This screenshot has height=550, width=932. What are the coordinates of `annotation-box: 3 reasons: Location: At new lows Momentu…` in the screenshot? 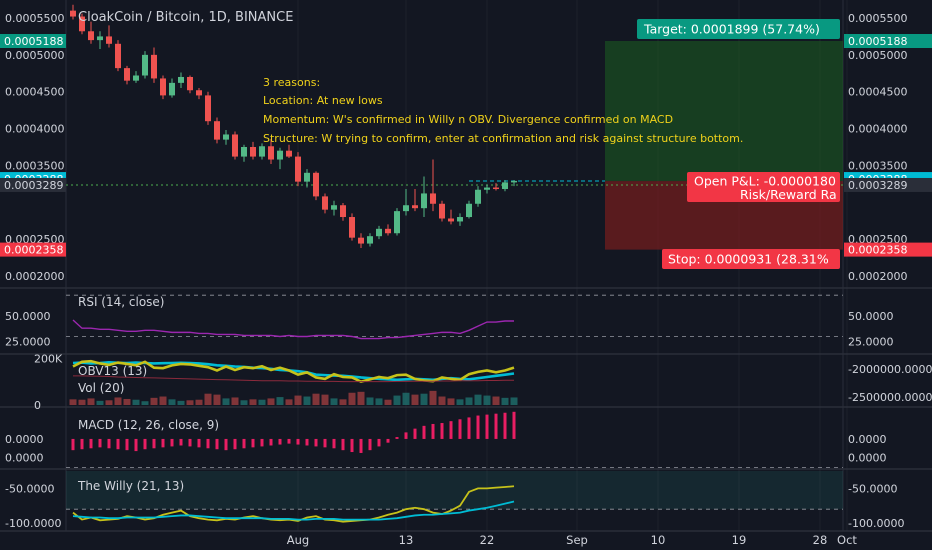 It's located at (503, 110).